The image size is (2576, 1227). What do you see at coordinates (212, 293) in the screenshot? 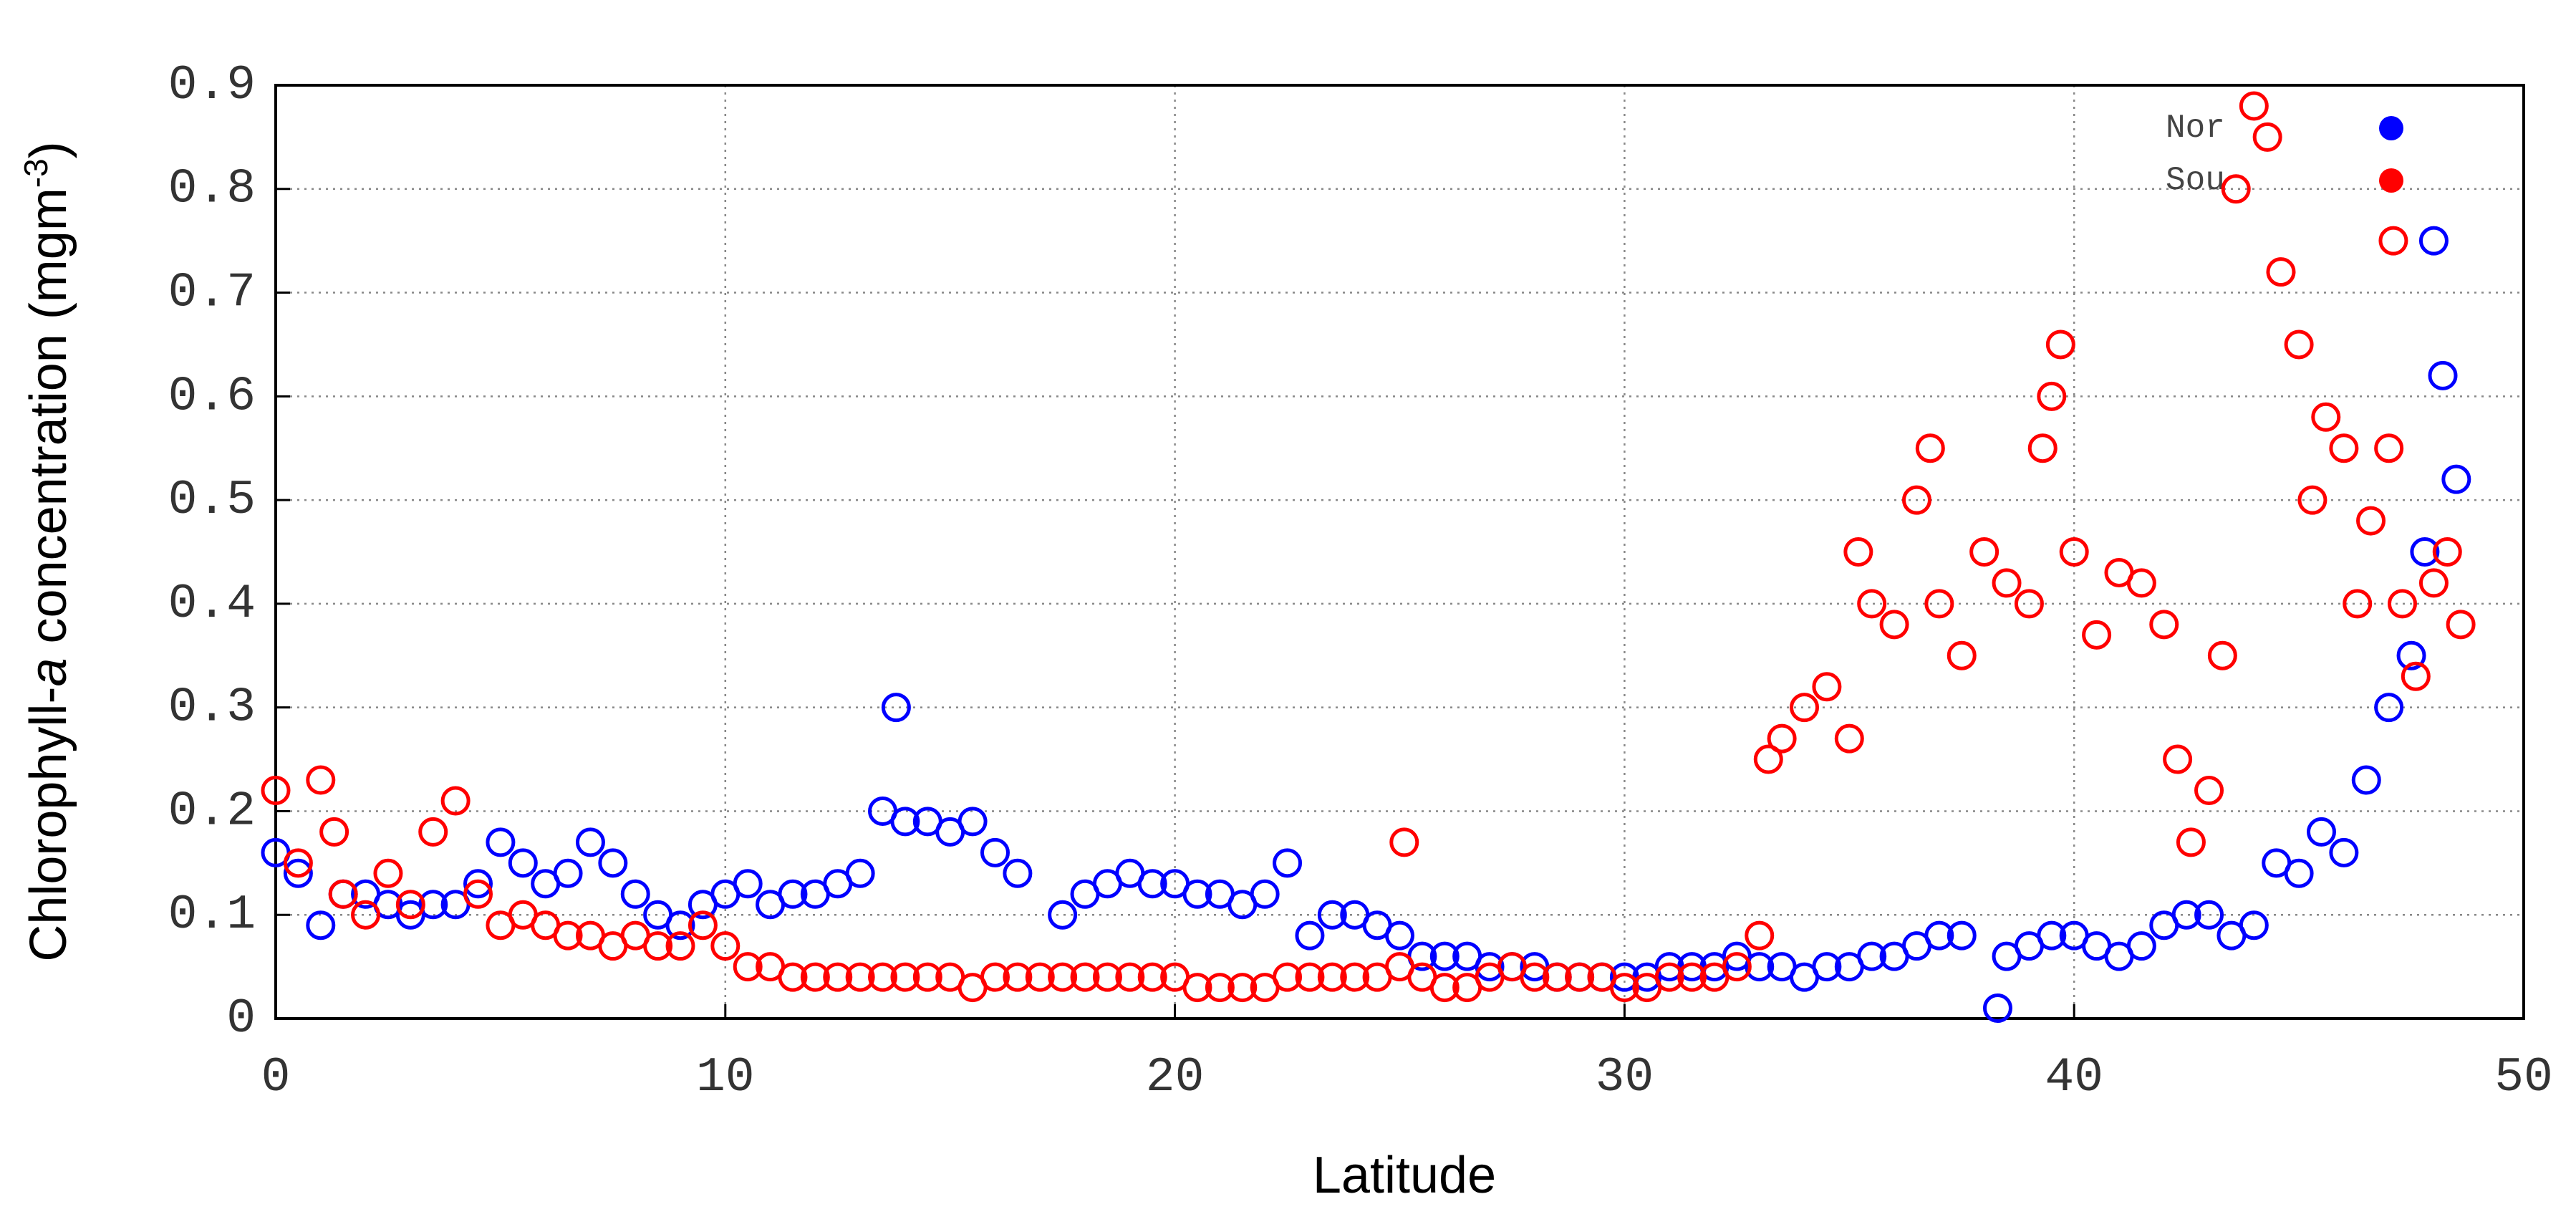
I see `y-tick-label: 0.7` at bounding box center [212, 293].